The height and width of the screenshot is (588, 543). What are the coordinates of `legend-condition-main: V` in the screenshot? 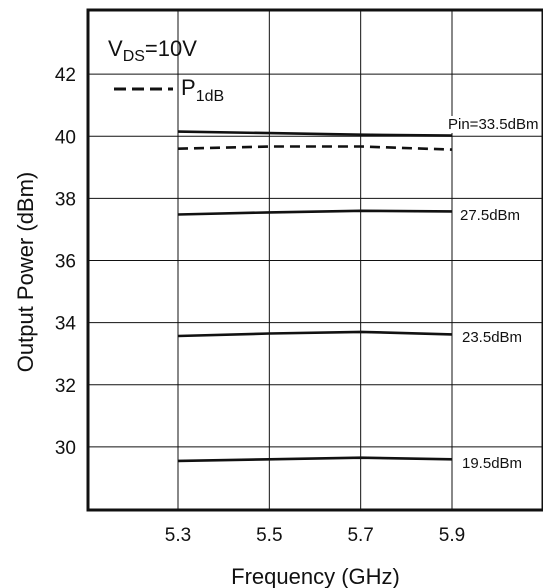 It's located at (115, 48).